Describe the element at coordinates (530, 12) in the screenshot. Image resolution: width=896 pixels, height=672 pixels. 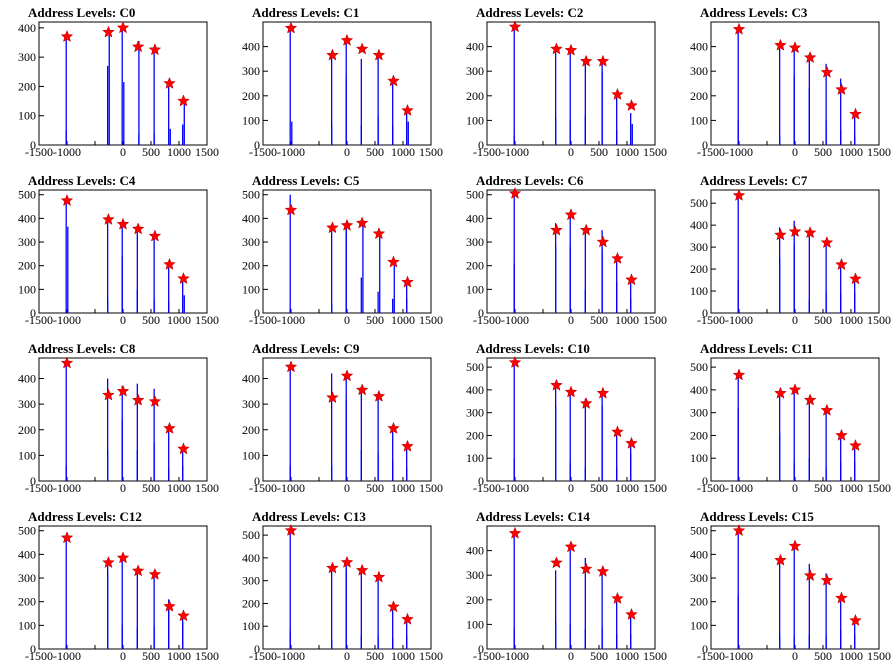
I see `chart-title: Address Levels: C2` at that location.